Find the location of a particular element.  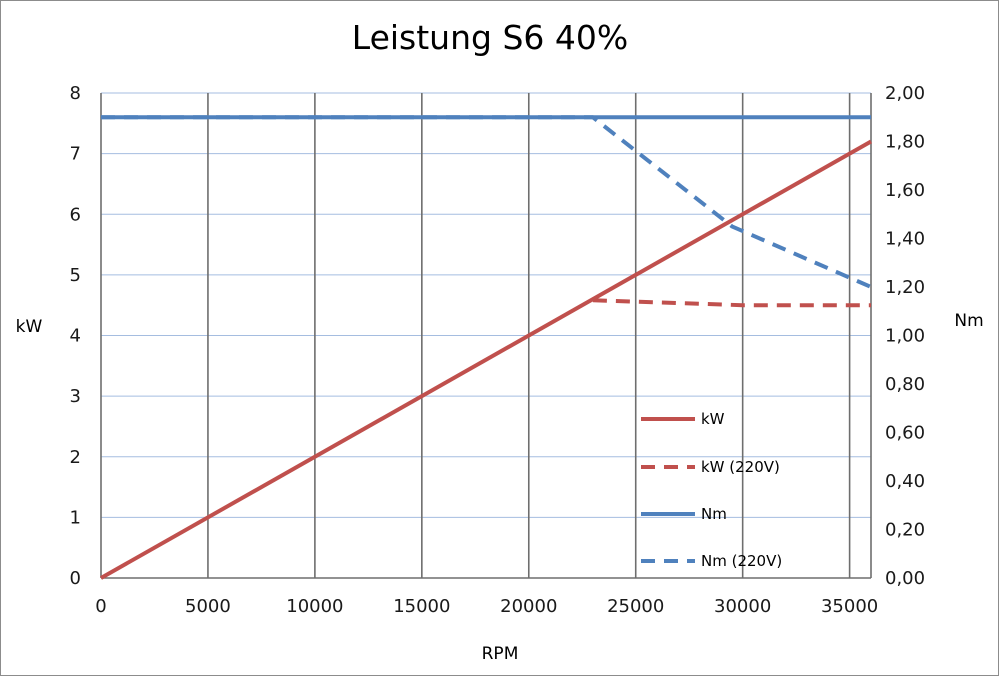

y-tick-label: 3 is located at coordinates (75, 396).